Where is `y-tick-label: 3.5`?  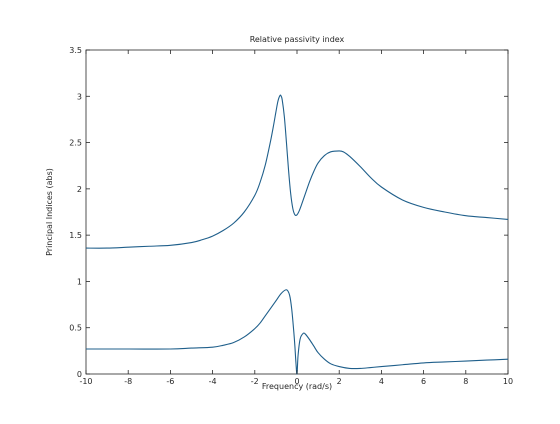 y-tick-label: 3.5 is located at coordinates (75, 50).